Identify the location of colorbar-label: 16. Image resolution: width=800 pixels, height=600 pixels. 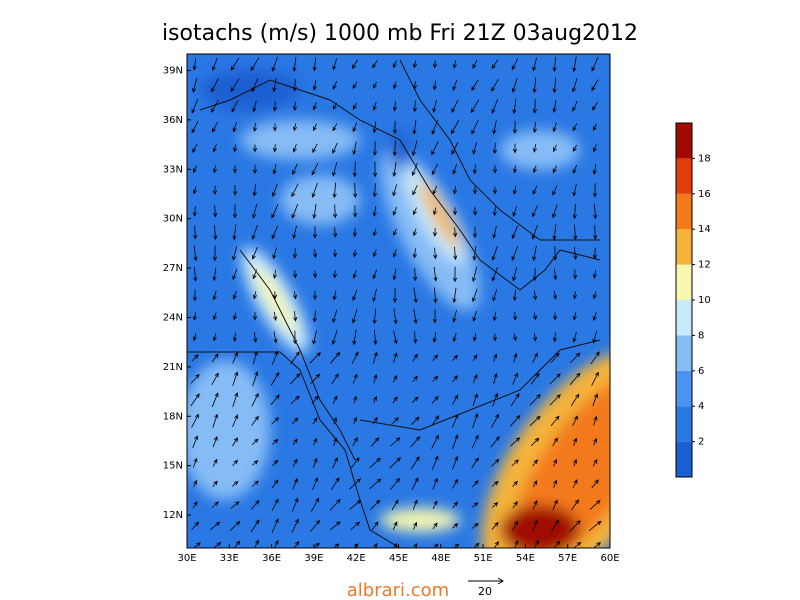
(704, 194).